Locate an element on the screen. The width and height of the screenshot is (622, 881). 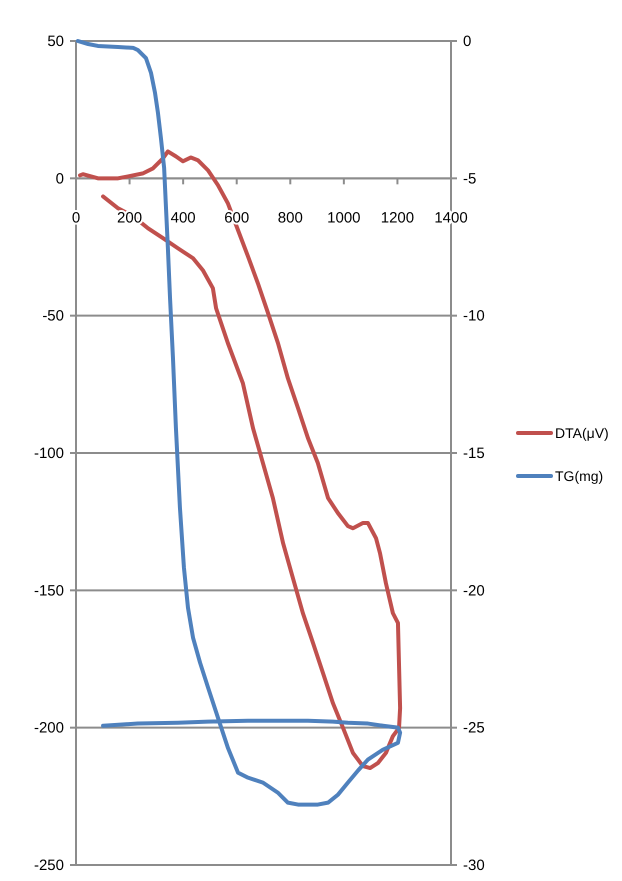
y2-tick-label: -5 is located at coordinates (469, 179).